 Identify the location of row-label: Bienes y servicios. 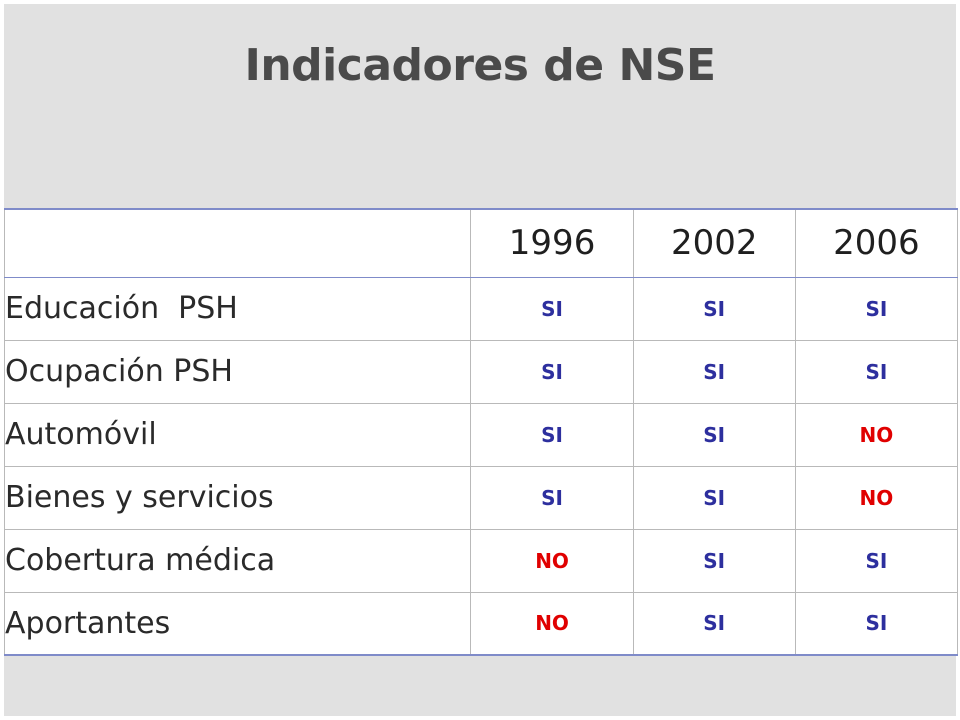
(237, 497).